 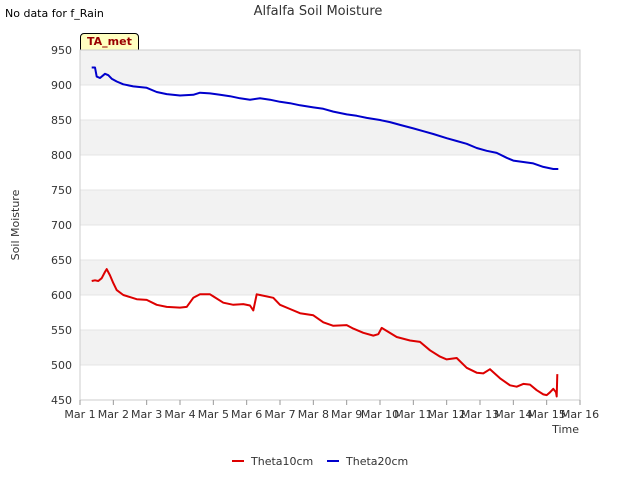 I want to click on y-tick-label: 900, so click(x=61, y=85).